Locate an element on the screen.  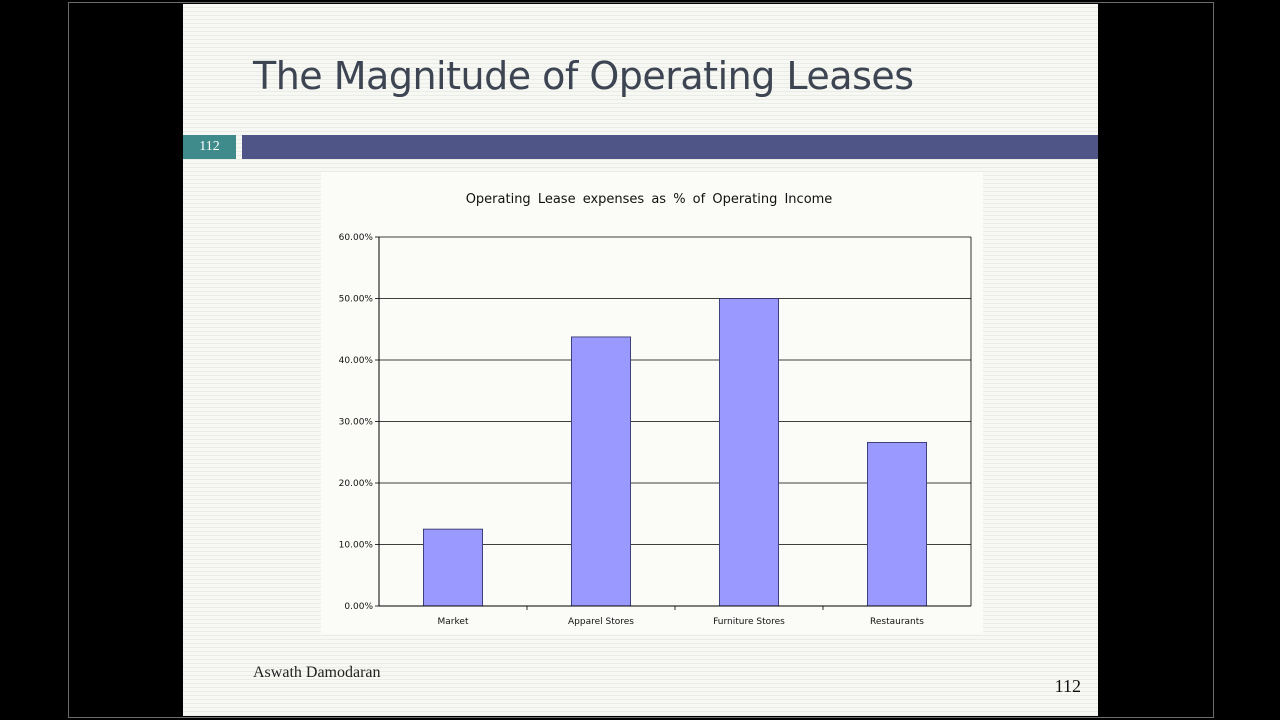
x-tick-label: Restaurants is located at coordinates (897, 622).